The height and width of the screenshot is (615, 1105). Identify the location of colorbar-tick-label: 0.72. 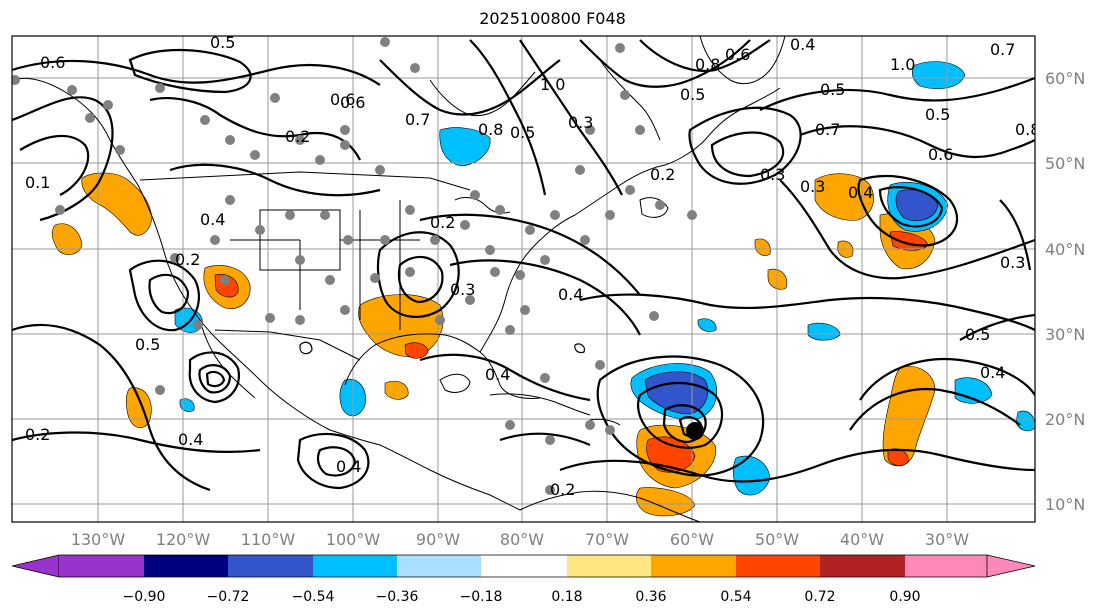
(819, 597).